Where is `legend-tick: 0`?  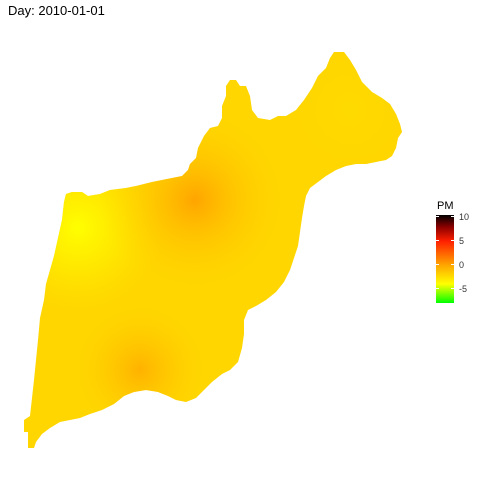
legend-tick: 0 is located at coordinates (458, 265).